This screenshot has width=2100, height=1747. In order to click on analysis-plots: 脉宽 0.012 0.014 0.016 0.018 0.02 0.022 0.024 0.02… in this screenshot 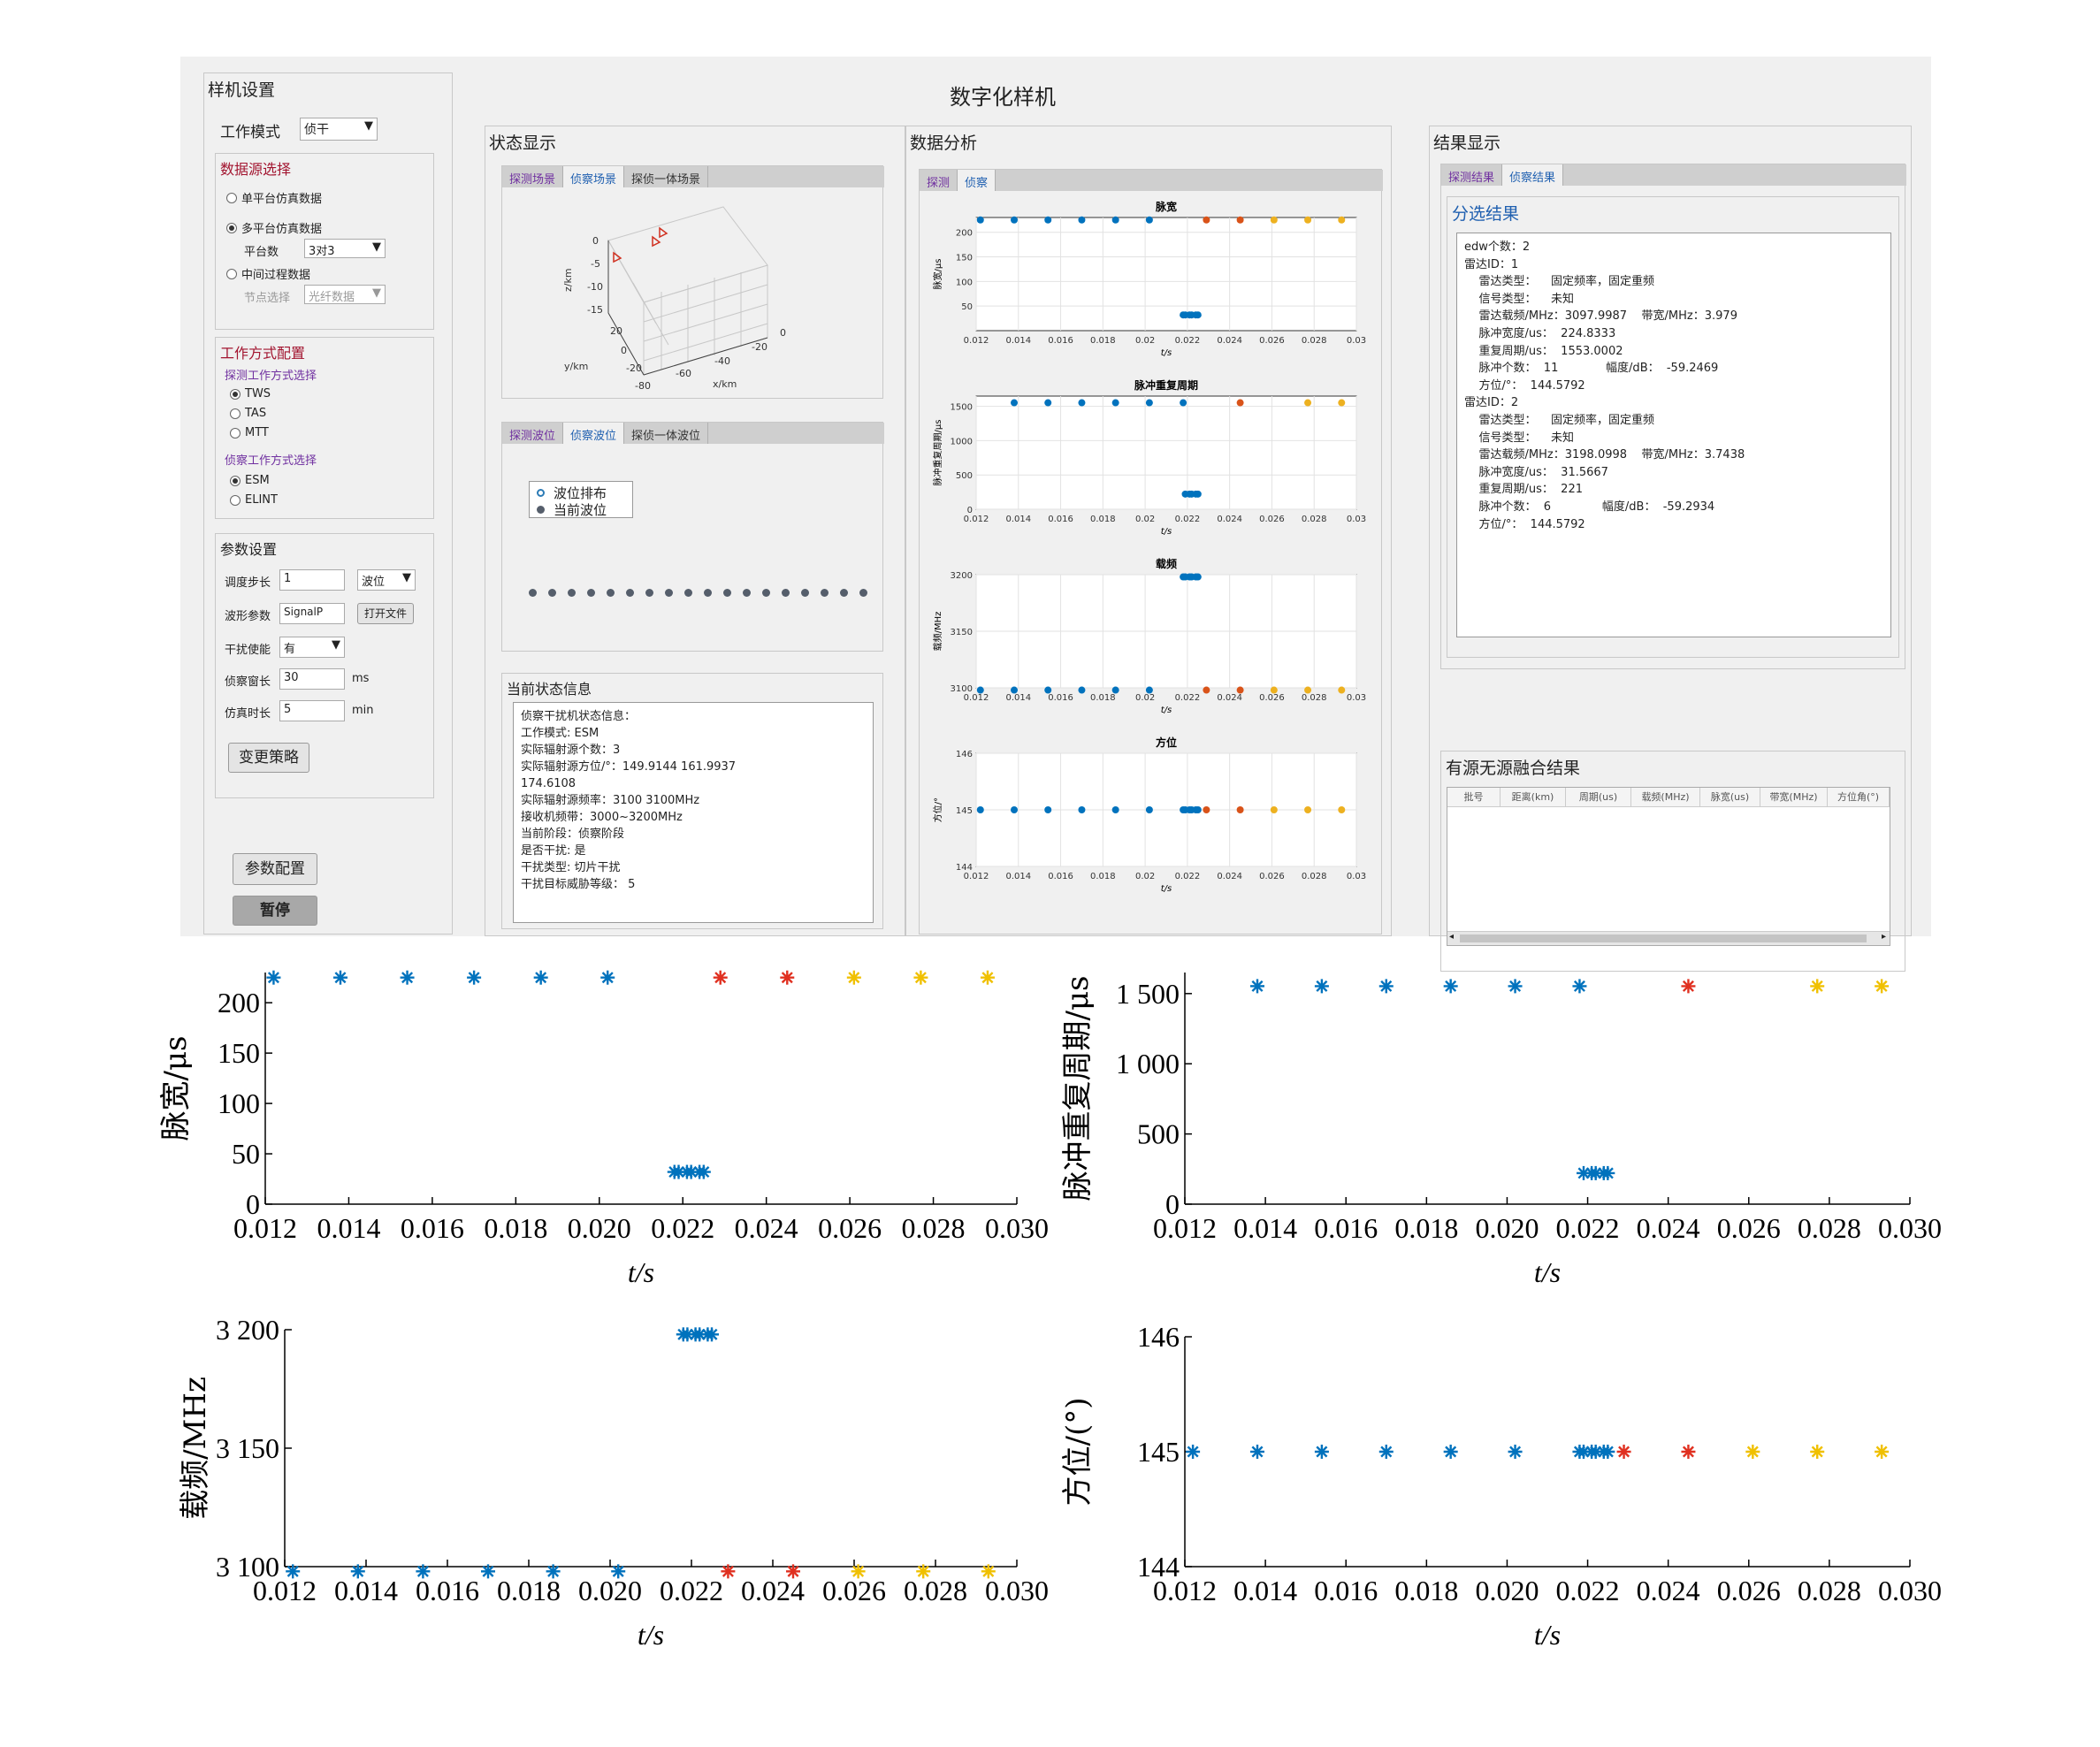, I will do `click(1151, 564)`.